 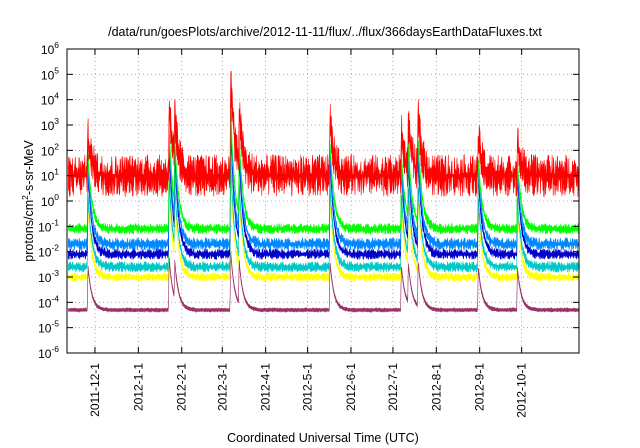 I want to click on y-tick-label: 10⁵, so click(x=50, y=73).